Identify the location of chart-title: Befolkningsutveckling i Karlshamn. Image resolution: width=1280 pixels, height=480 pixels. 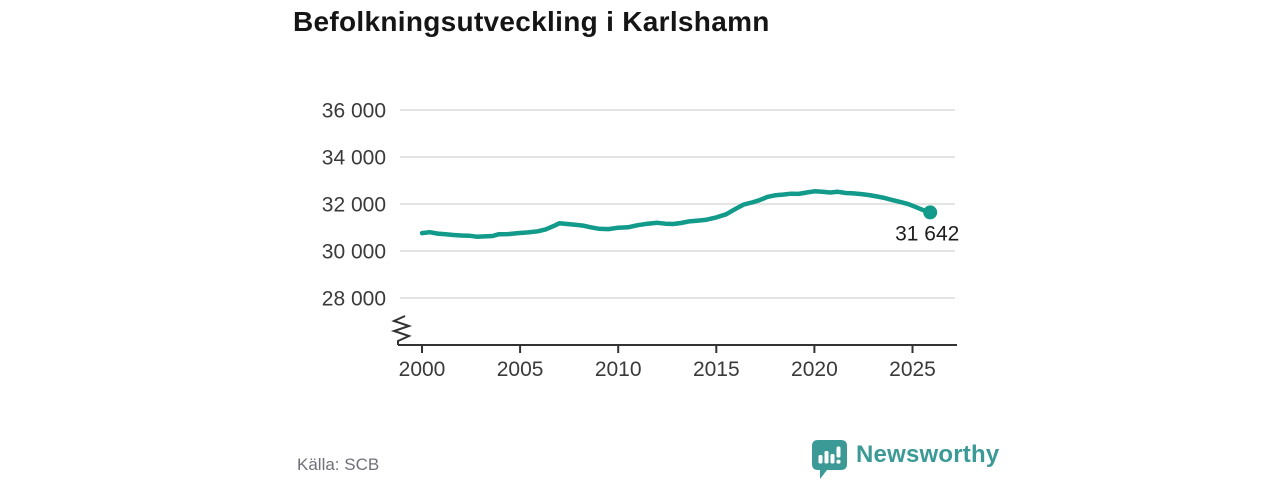
(531, 21).